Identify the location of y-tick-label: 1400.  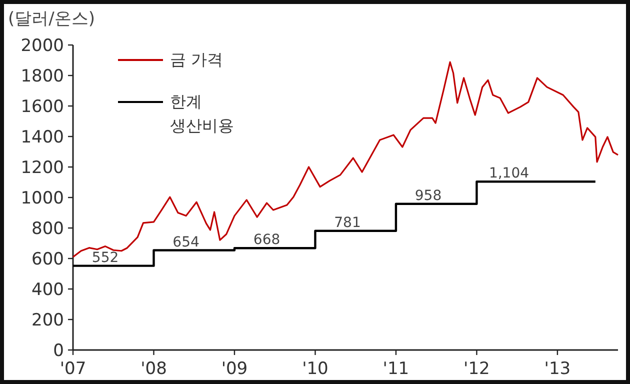
(42, 138).